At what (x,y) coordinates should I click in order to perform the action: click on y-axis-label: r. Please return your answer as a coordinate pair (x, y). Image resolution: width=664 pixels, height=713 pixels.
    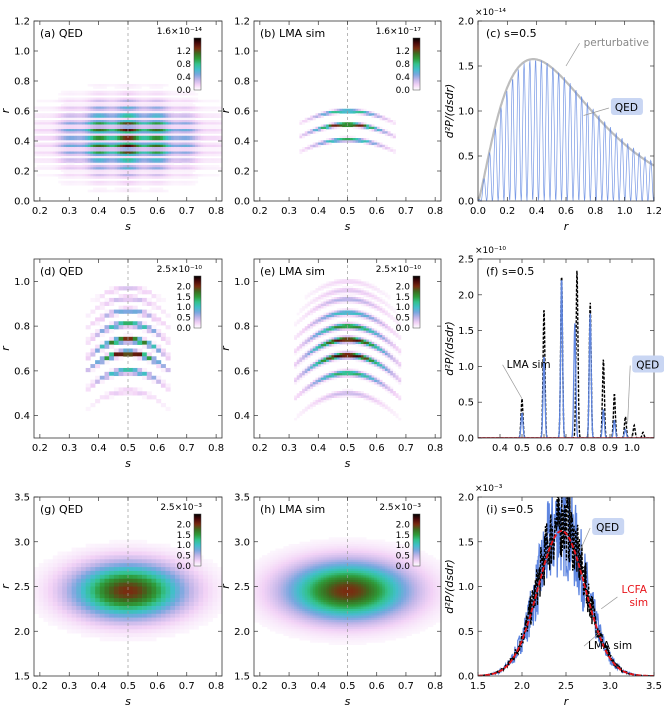
    Looking at the image, I should click on (225, 348).